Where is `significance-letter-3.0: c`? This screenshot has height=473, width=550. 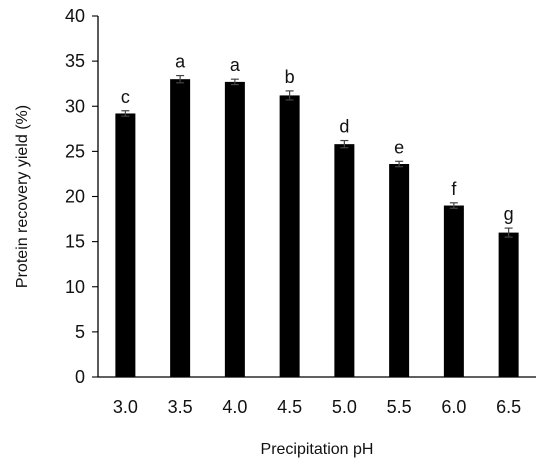
significance-letter-3.0: c is located at coordinates (125, 97).